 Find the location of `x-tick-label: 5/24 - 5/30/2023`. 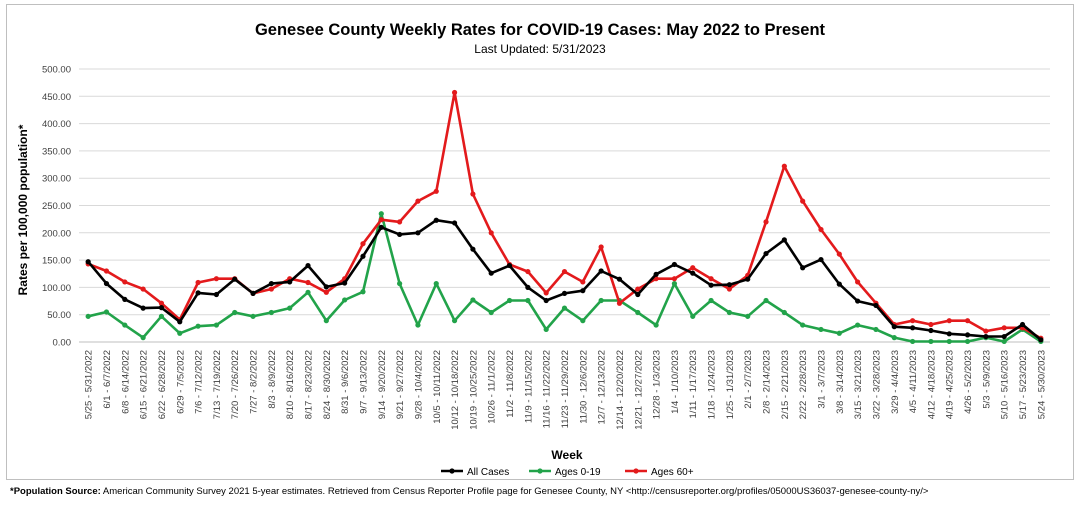

x-tick-label: 5/24 - 5/30/2023 is located at coordinates (1041, 384).